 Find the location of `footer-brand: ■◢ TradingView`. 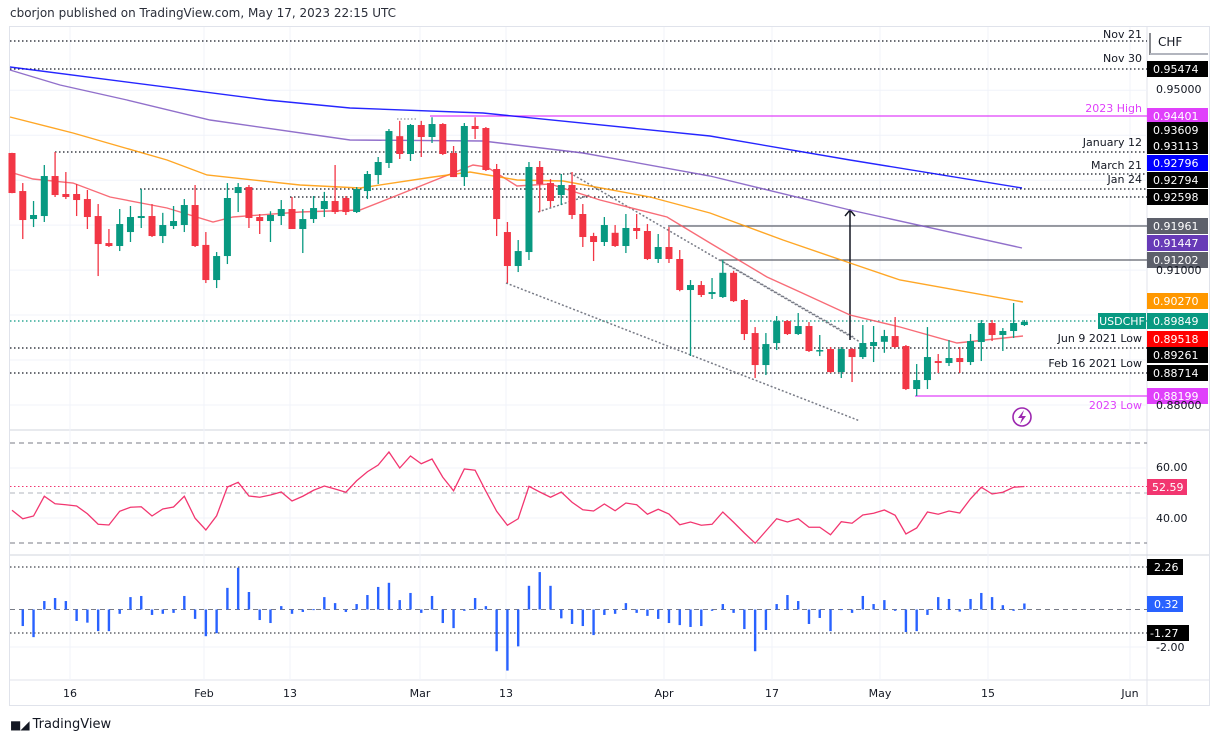

footer-brand: ■◢ TradingView is located at coordinates (60, 724).